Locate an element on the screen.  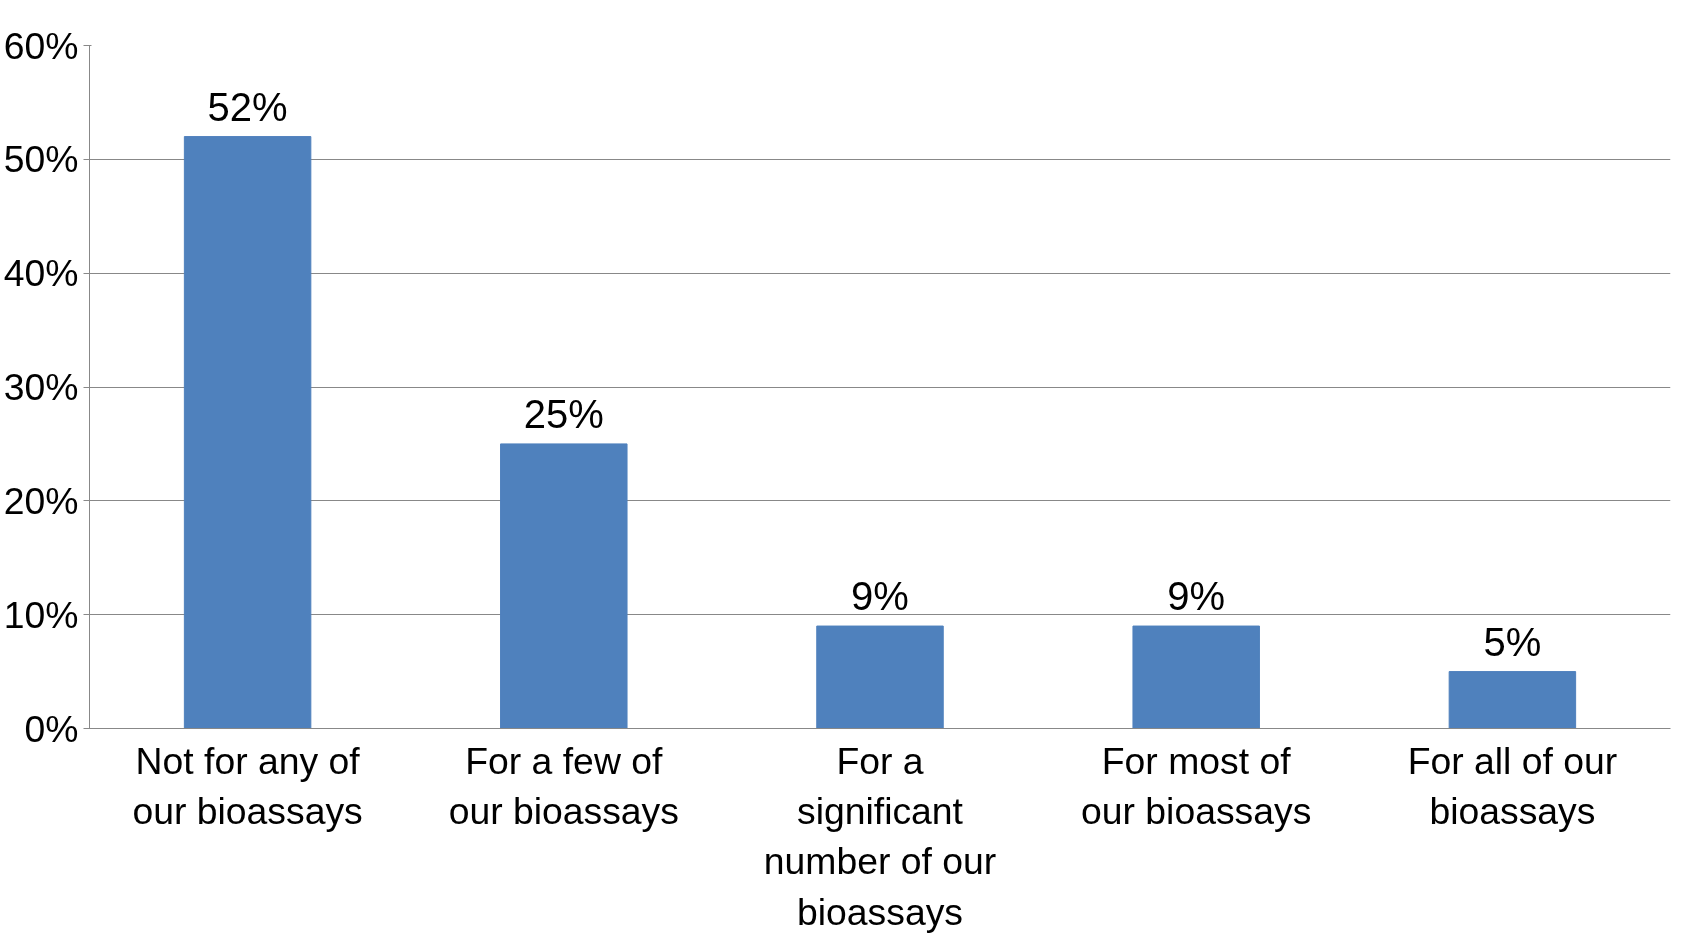
data-label: 25% is located at coordinates (563, 413).